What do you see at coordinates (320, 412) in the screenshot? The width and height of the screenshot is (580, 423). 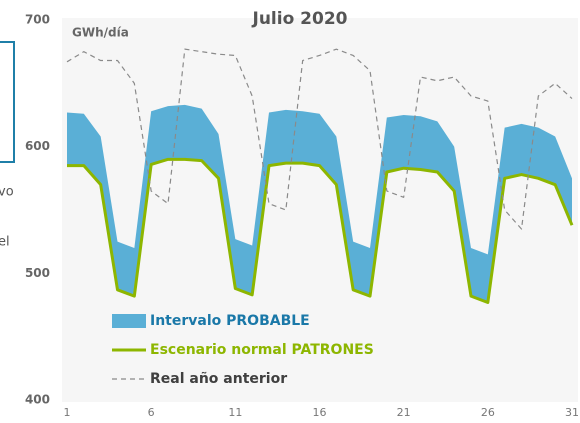 I see `x-tick-label: 16` at bounding box center [320, 412].